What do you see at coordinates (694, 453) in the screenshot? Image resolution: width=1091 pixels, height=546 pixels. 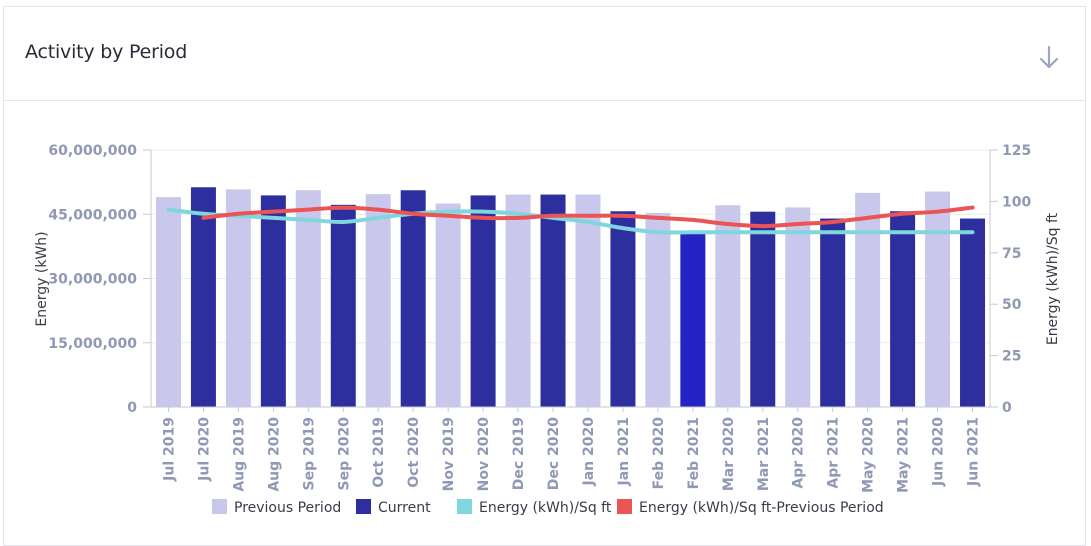 I see `x-tick-label: Feb 2021` at bounding box center [694, 453].